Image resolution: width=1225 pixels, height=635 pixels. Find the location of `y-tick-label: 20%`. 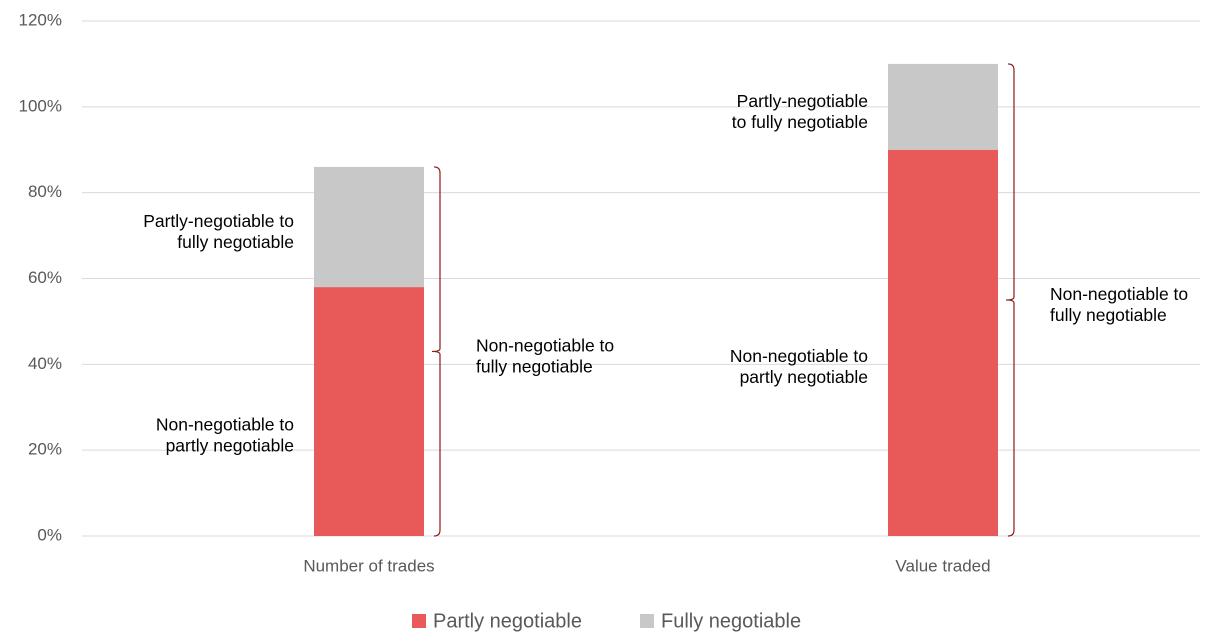

y-tick-label: 20% is located at coordinates (45, 449).